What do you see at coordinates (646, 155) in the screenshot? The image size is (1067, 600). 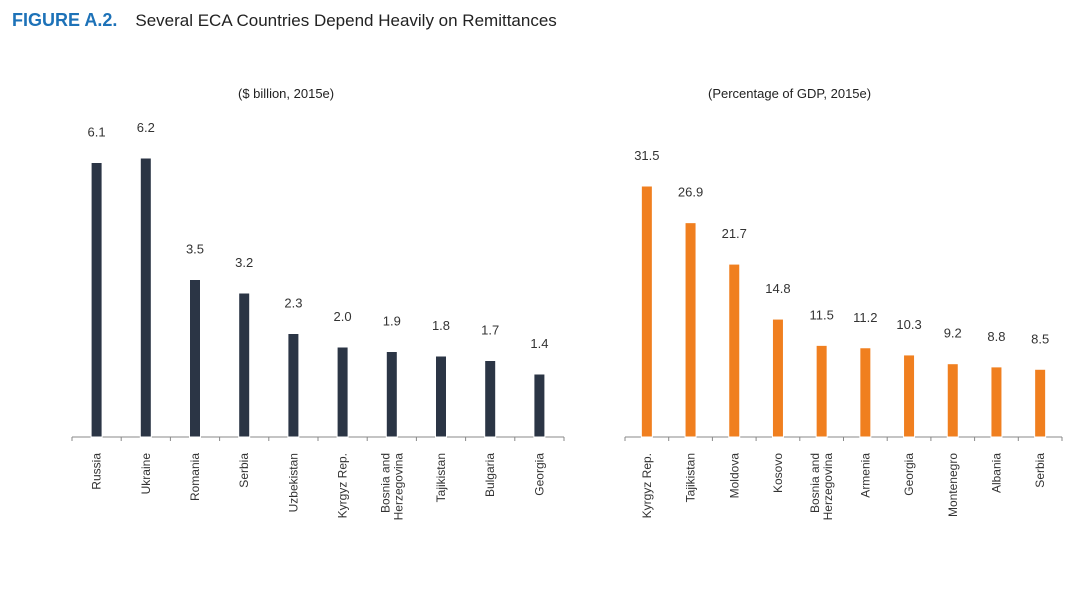 I see `right-value-label: 31.5` at bounding box center [646, 155].